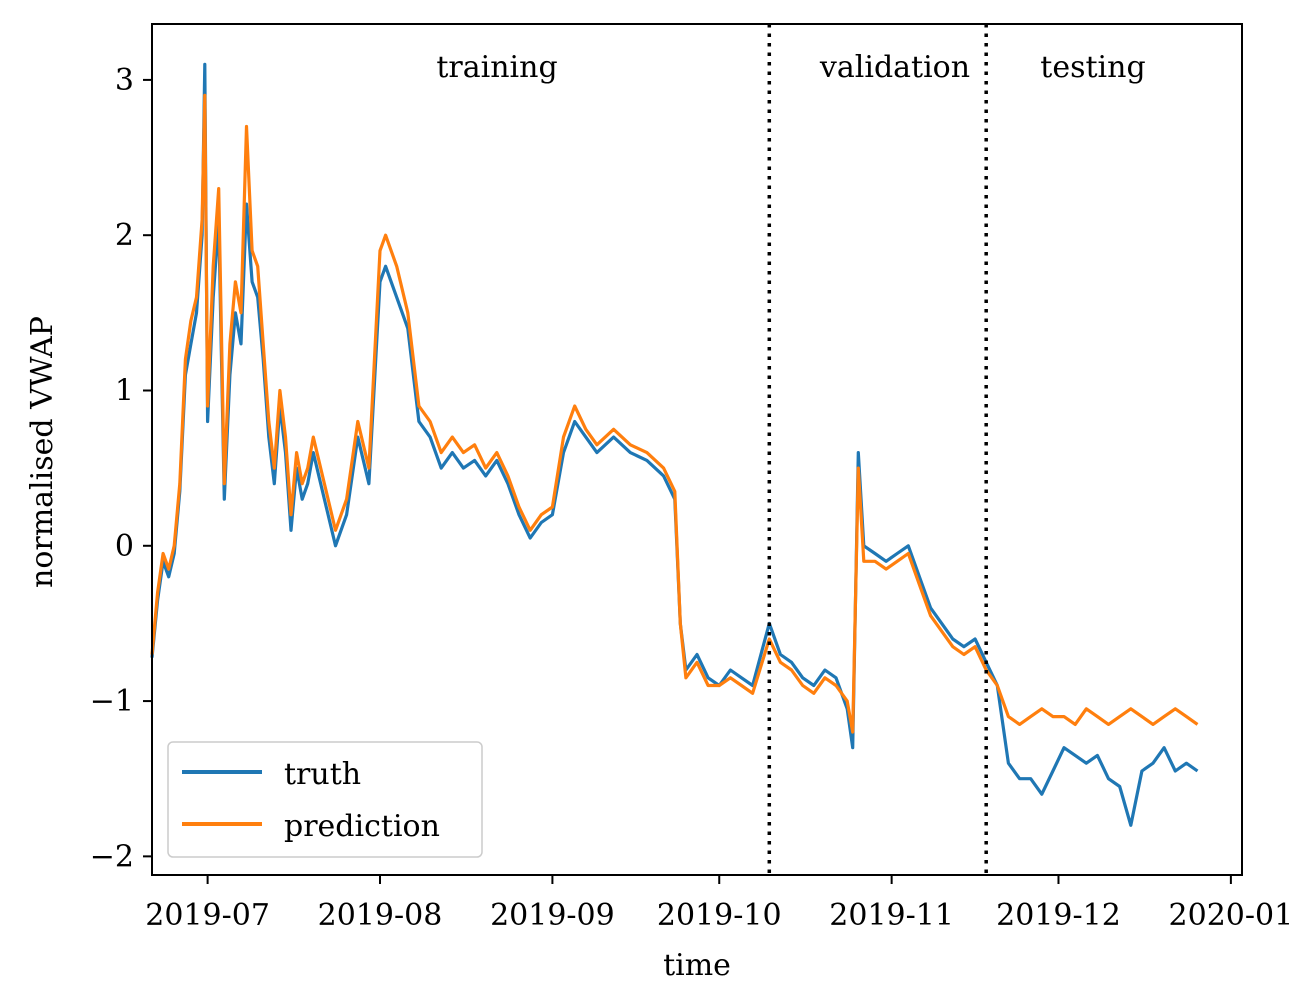 The image size is (1314, 1008). I want to click on legend: truth prediction, so click(325, 799).